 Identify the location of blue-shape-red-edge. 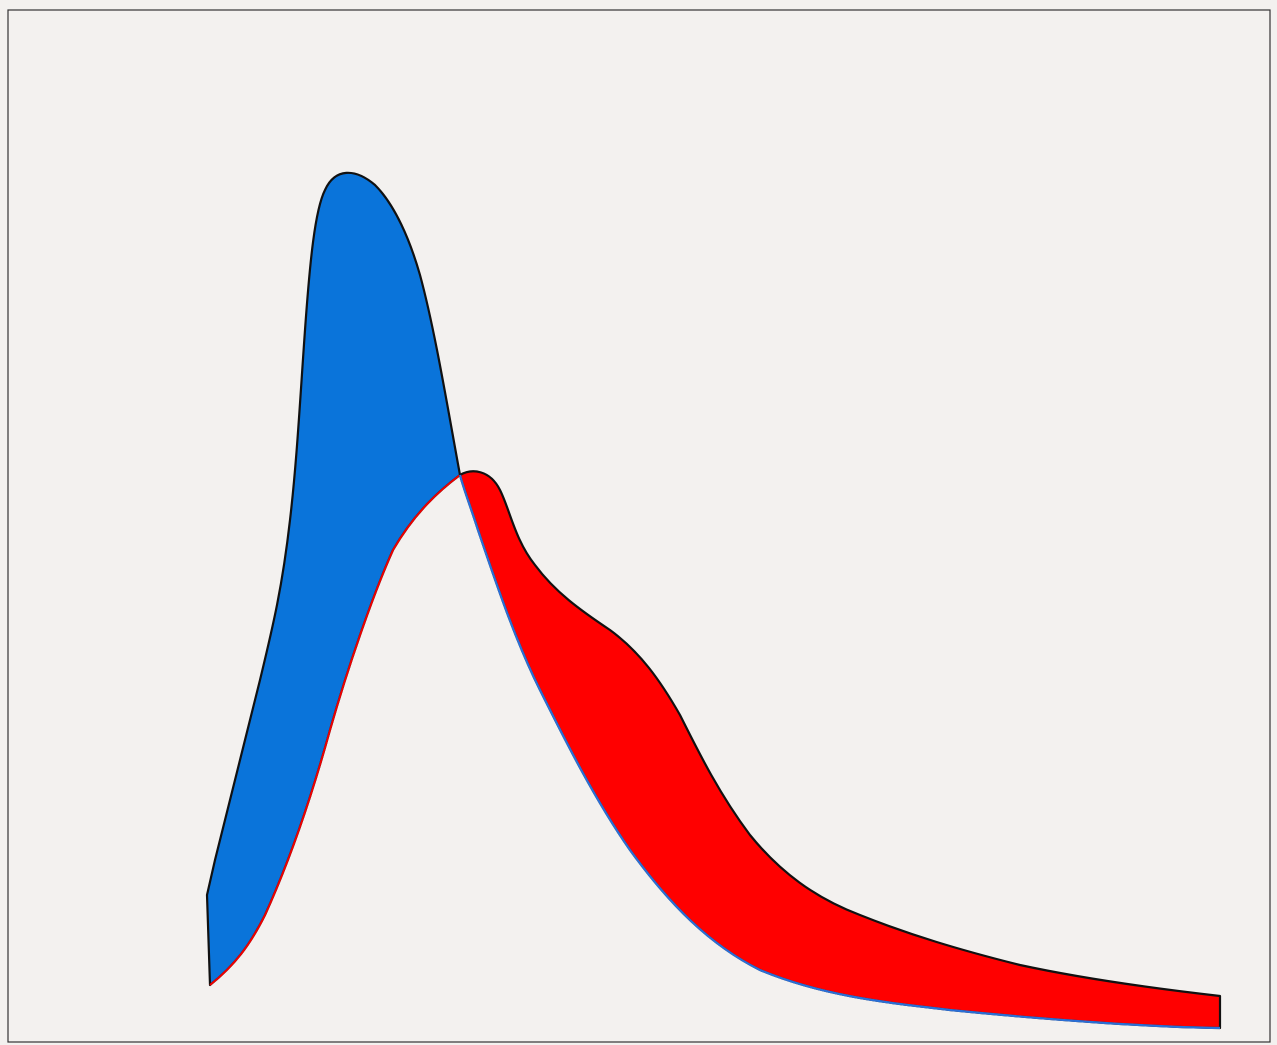
(335, 730).